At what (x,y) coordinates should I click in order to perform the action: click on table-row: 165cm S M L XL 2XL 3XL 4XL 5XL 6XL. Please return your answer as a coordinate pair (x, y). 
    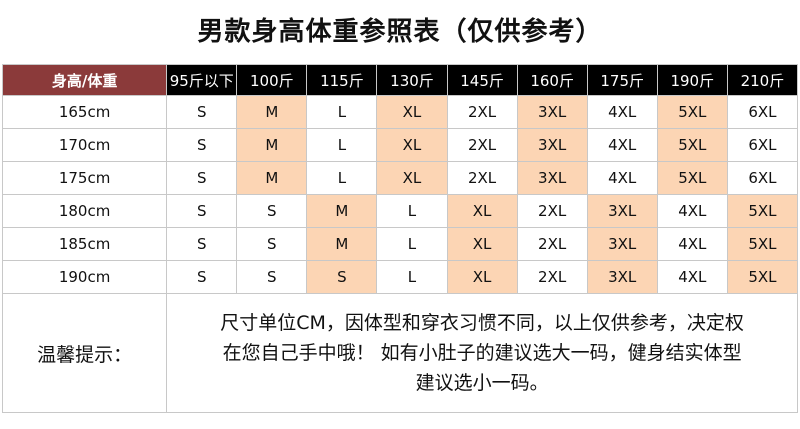
    Looking at the image, I should click on (400, 112).